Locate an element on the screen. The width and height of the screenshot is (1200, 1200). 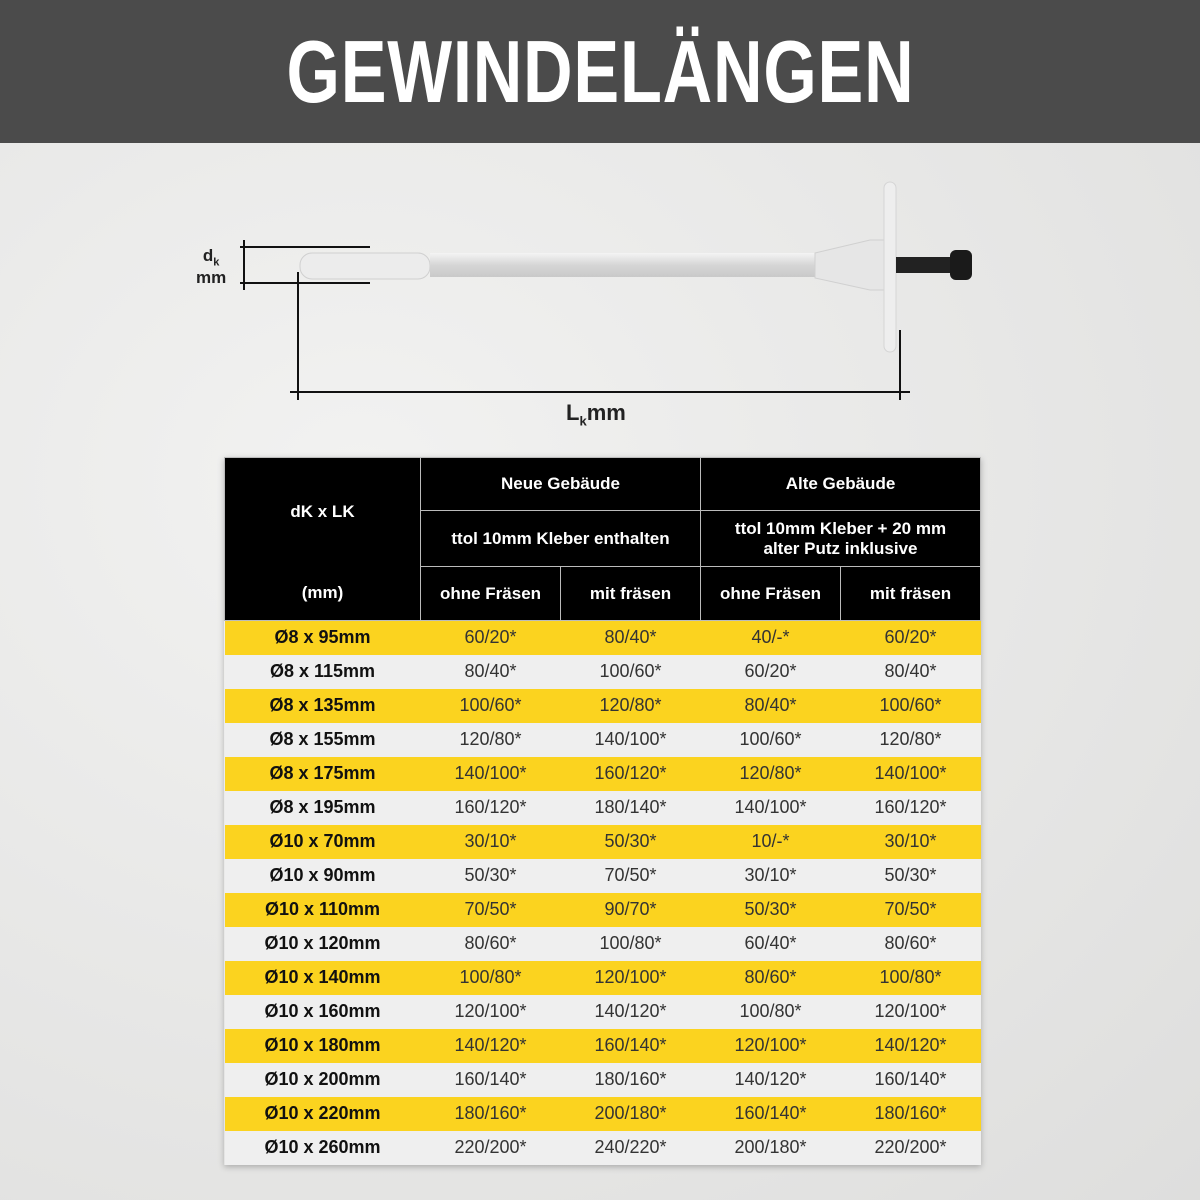
length-cell: 220/200* is located at coordinates (490, 1147).